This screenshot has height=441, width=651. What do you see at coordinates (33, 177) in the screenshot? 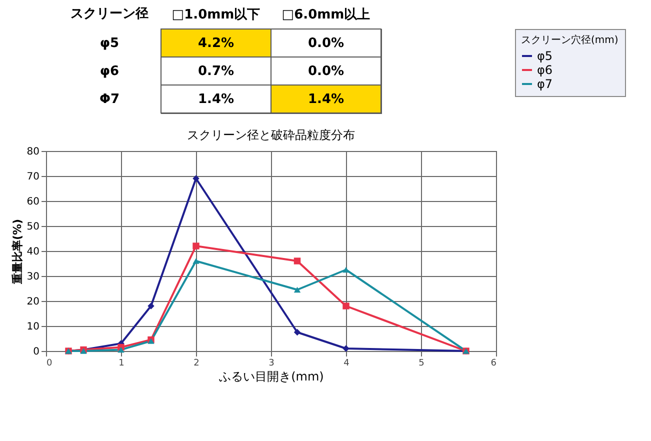
I see `y-tick-label: 70` at bounding box center [33, 177].